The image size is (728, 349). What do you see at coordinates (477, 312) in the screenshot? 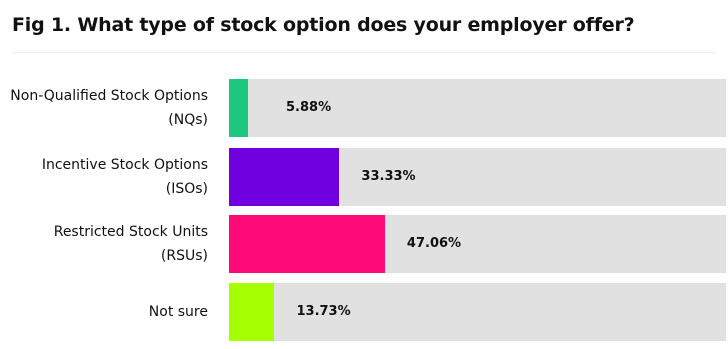
I see `bar-track: 13.73%` at bounding box center [477, 312].